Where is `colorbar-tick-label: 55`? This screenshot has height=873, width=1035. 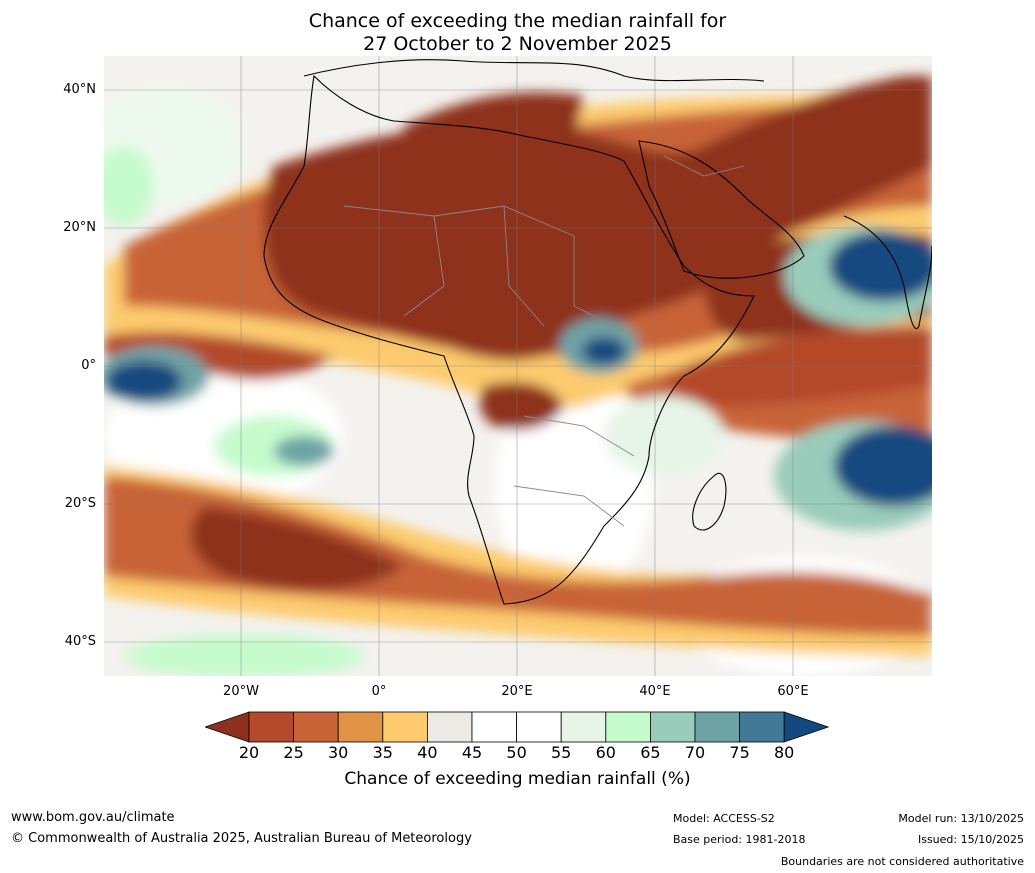
colorbar-tick-label: 55 is located at coordinates (561, 752).